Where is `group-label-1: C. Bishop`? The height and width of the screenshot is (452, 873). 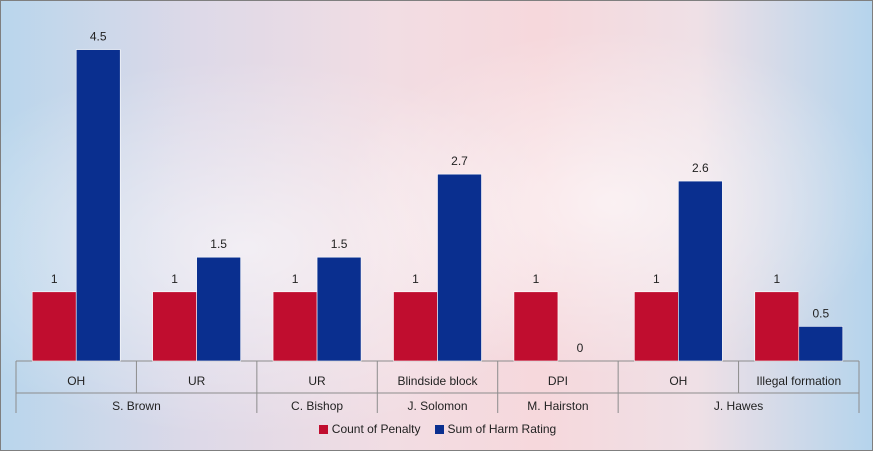
group-label-1: C. Bishop is located at coordinates (317, 406).